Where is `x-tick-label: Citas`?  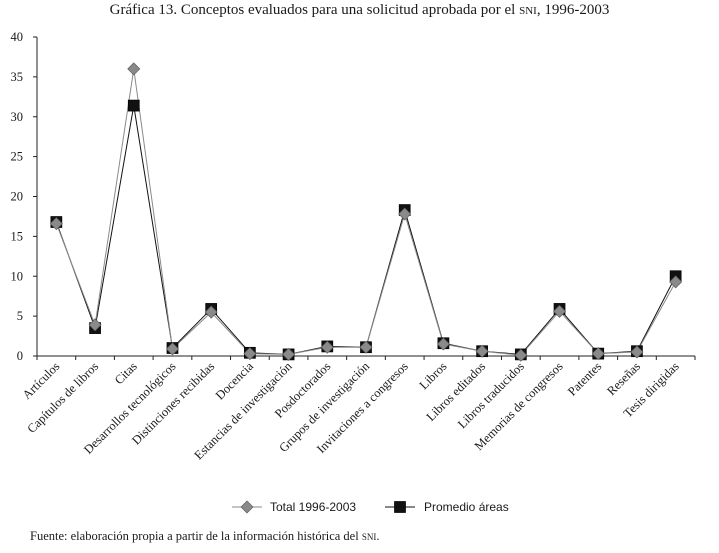
x-tick-label: Citas is located at coordinates (126, 373).